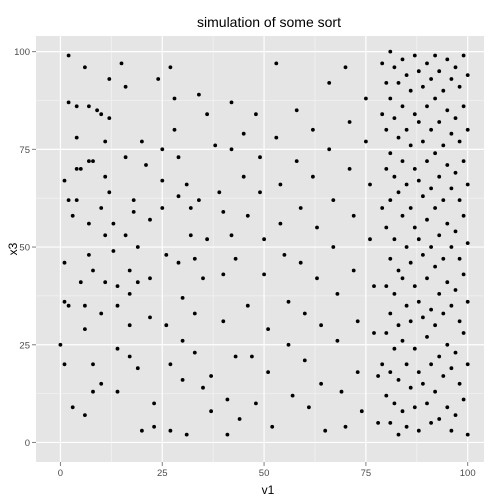 Image resolution: width=504 pixels, height=504 pixels. I want to click on y-tick-label: 100, so click(22, 52).